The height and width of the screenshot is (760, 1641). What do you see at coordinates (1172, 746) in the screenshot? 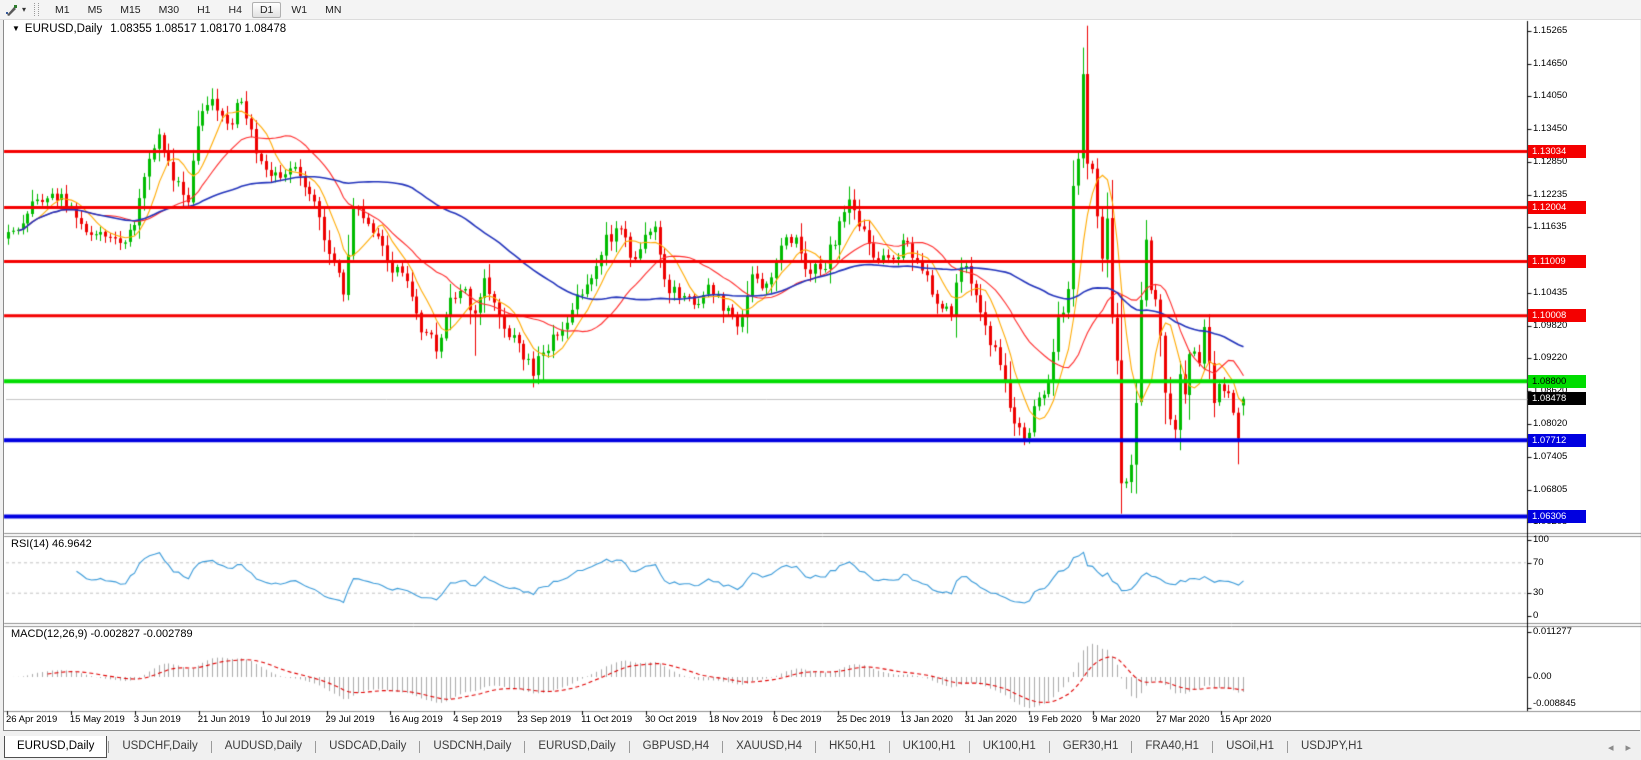
I see `chart-tab-fra40-h1: FRA40,H1` at bounding box center [1172, 746].